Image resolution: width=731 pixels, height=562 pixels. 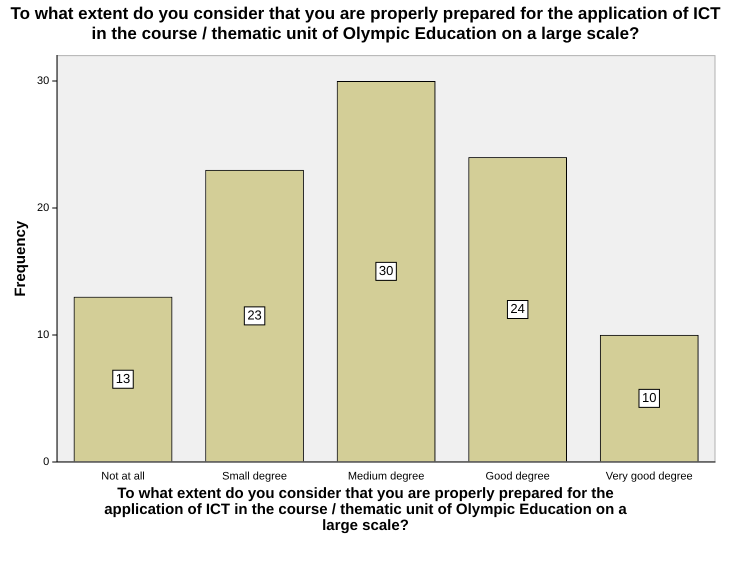 What do you see at coordinates (43, 208) in the screenshot?
I see `y-tick-label: 20` at bounding box center [43, 208].